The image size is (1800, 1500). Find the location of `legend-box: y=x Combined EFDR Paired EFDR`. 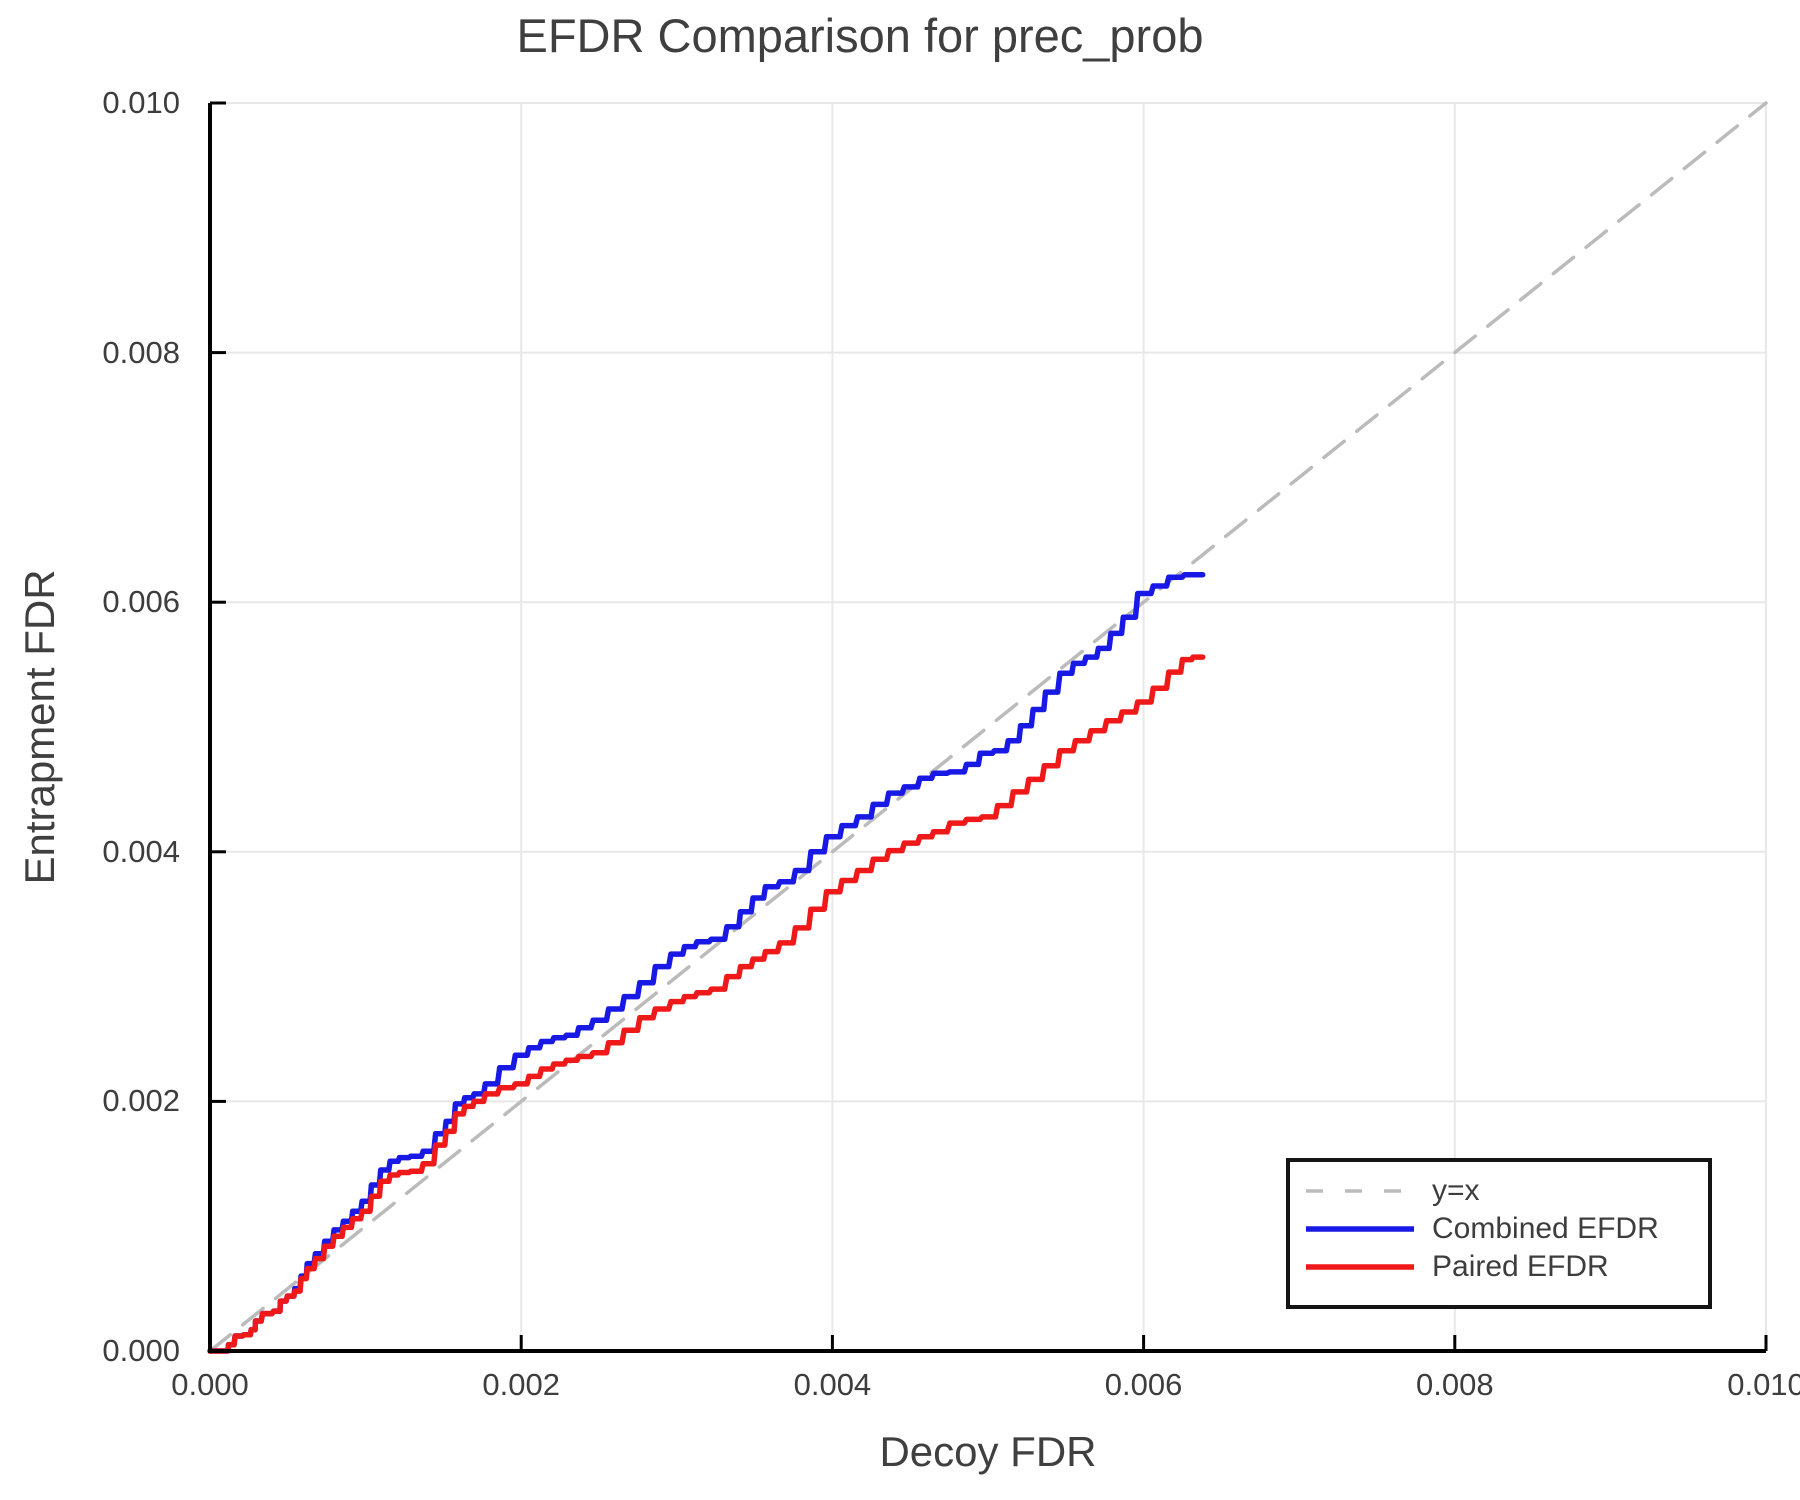

legend-box: y=x Combined EFDR Paired EFDR is located at coordinates (1499, 1233).